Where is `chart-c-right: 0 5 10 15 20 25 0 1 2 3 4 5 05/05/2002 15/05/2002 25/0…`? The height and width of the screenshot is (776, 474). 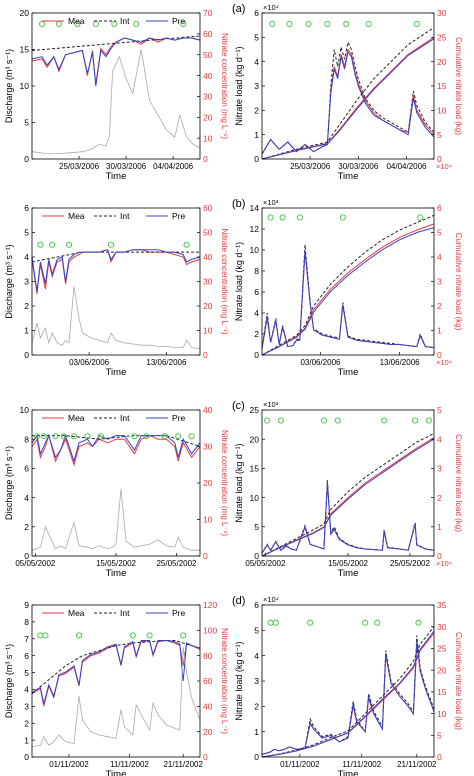 chart-c-right: 0 5 10 15 20 25 0 1 2 3 4 5 05/05/2002 15/05/2002 25/0… is located at coordinates (347, 489).